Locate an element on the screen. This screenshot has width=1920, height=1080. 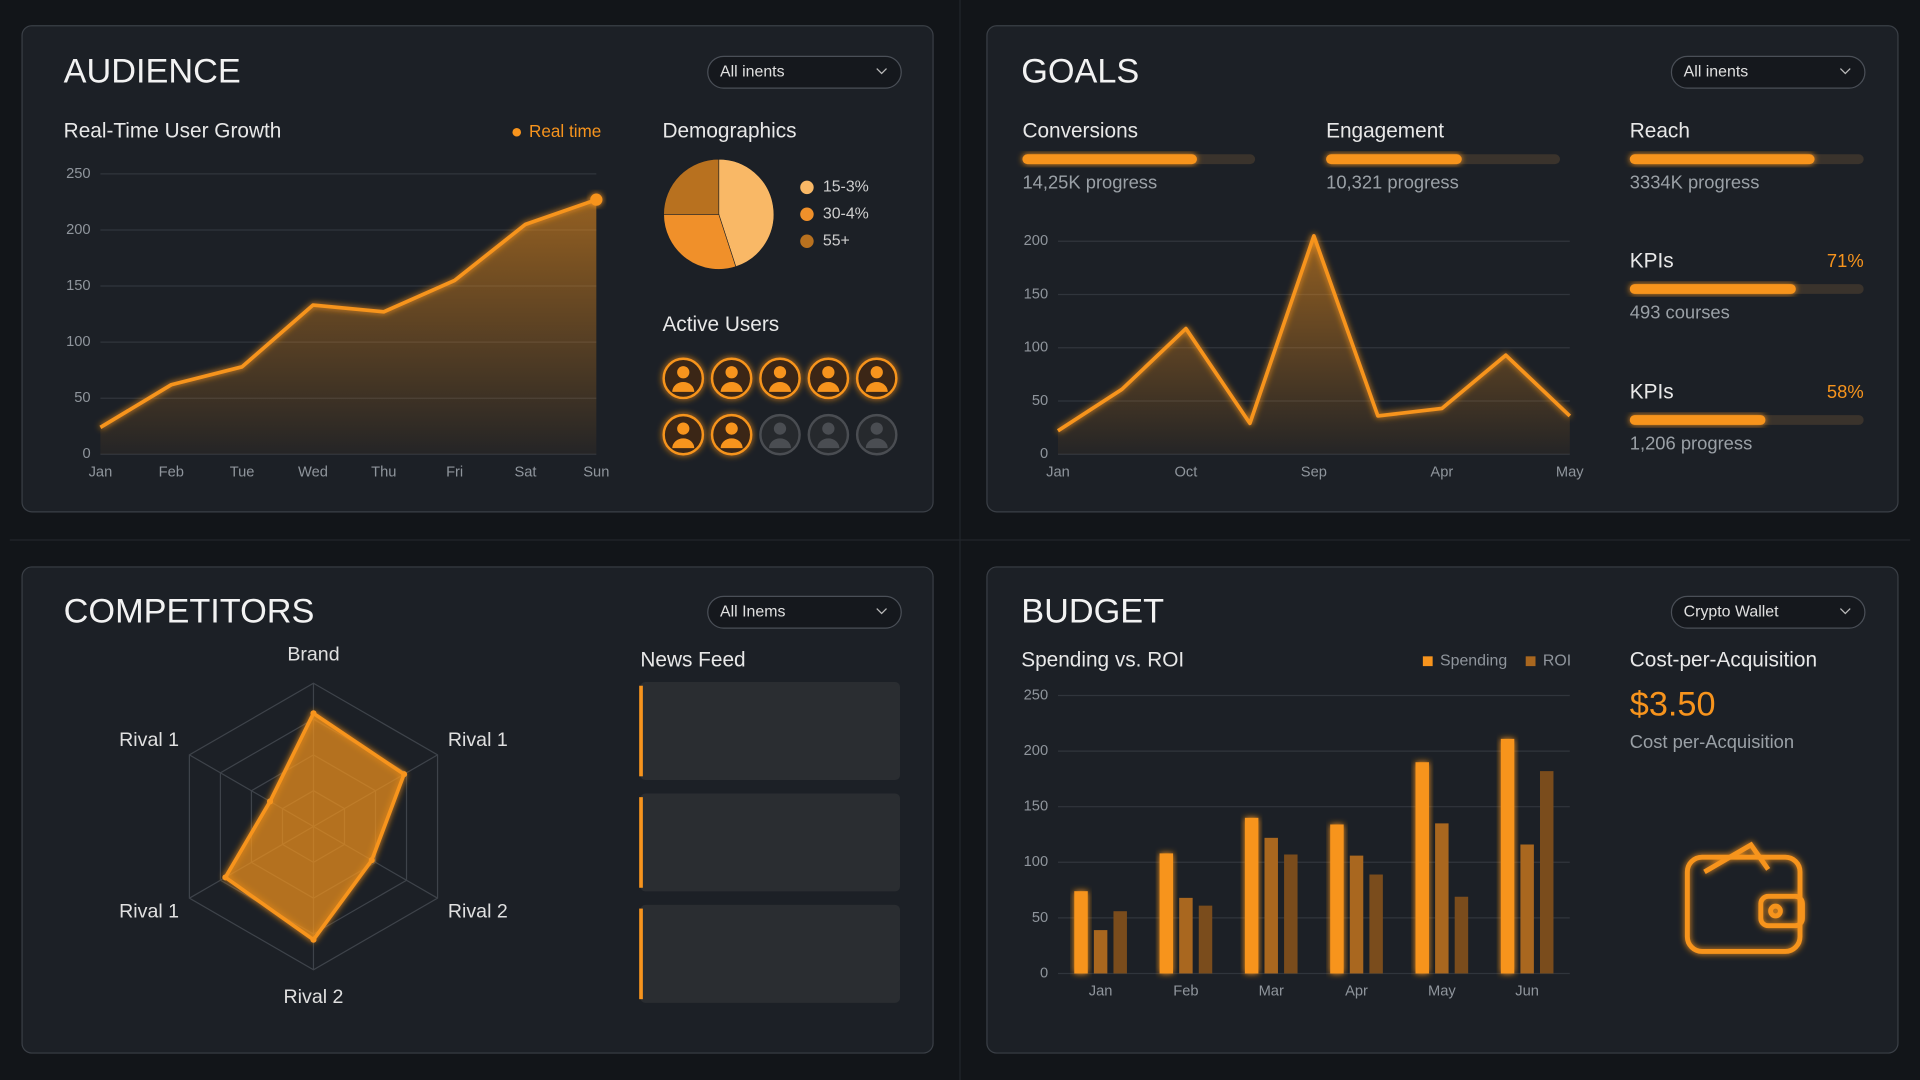
legend-dot is located at coordinates (517, 132).